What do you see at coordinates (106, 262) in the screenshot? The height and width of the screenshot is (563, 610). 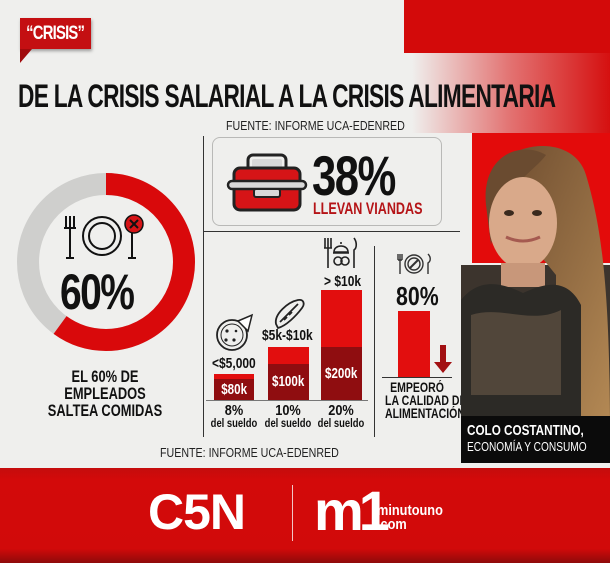 I see `donut-chart` at bounding box center [106, 262].